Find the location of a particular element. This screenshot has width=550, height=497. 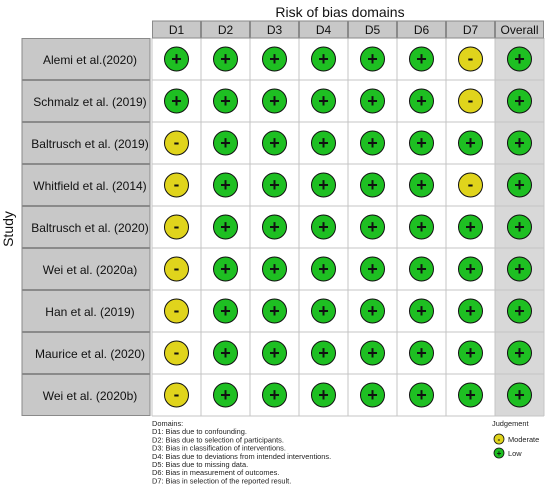

study-row: Baltrusch et al. (2020) - + + + + + + + is located at coordinates (276, 227).